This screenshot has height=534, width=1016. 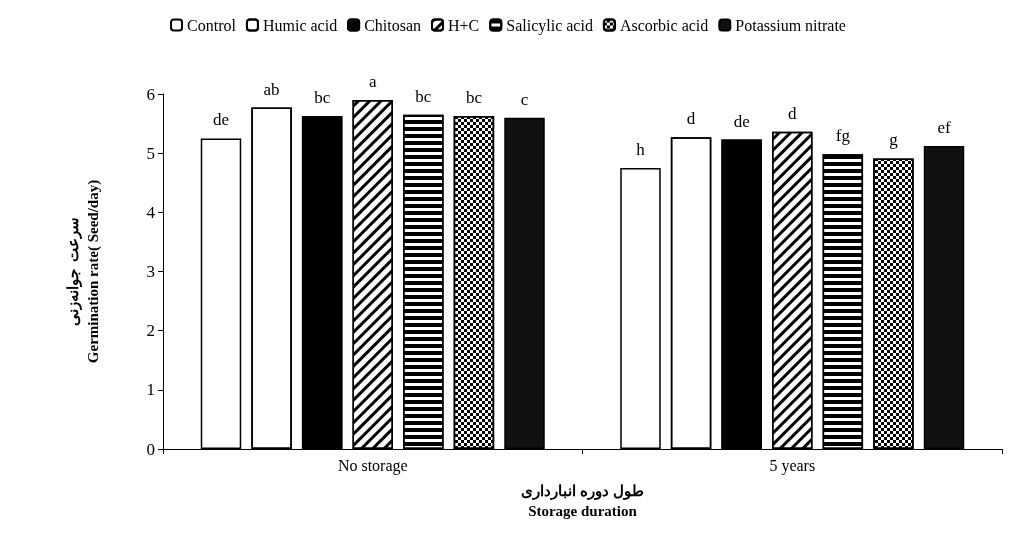 What do you see at coordinates (894, 140) in the screenshot?
I see `data-label: g` at bounding box center [894, 140].